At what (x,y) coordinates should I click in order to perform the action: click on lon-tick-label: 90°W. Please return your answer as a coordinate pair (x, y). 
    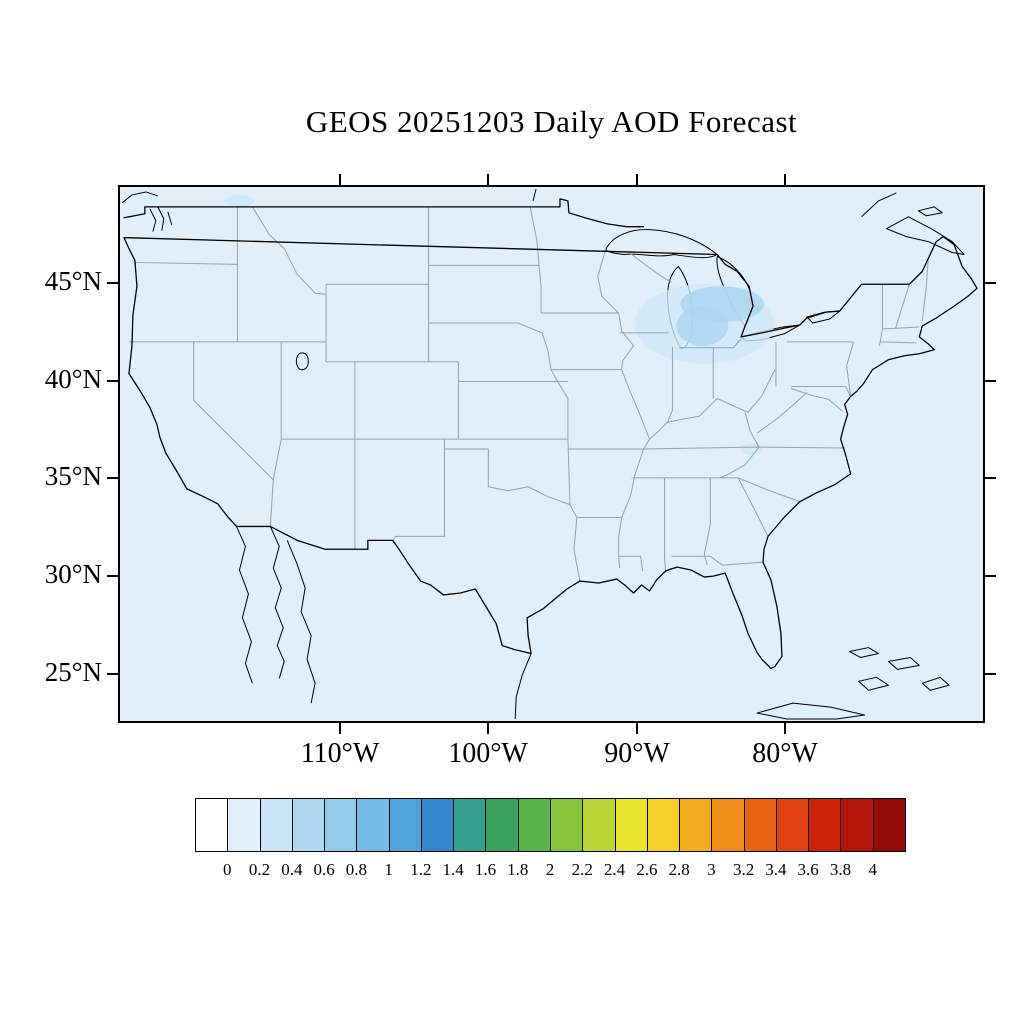
    Looking at the image, I should click on (637, 753).